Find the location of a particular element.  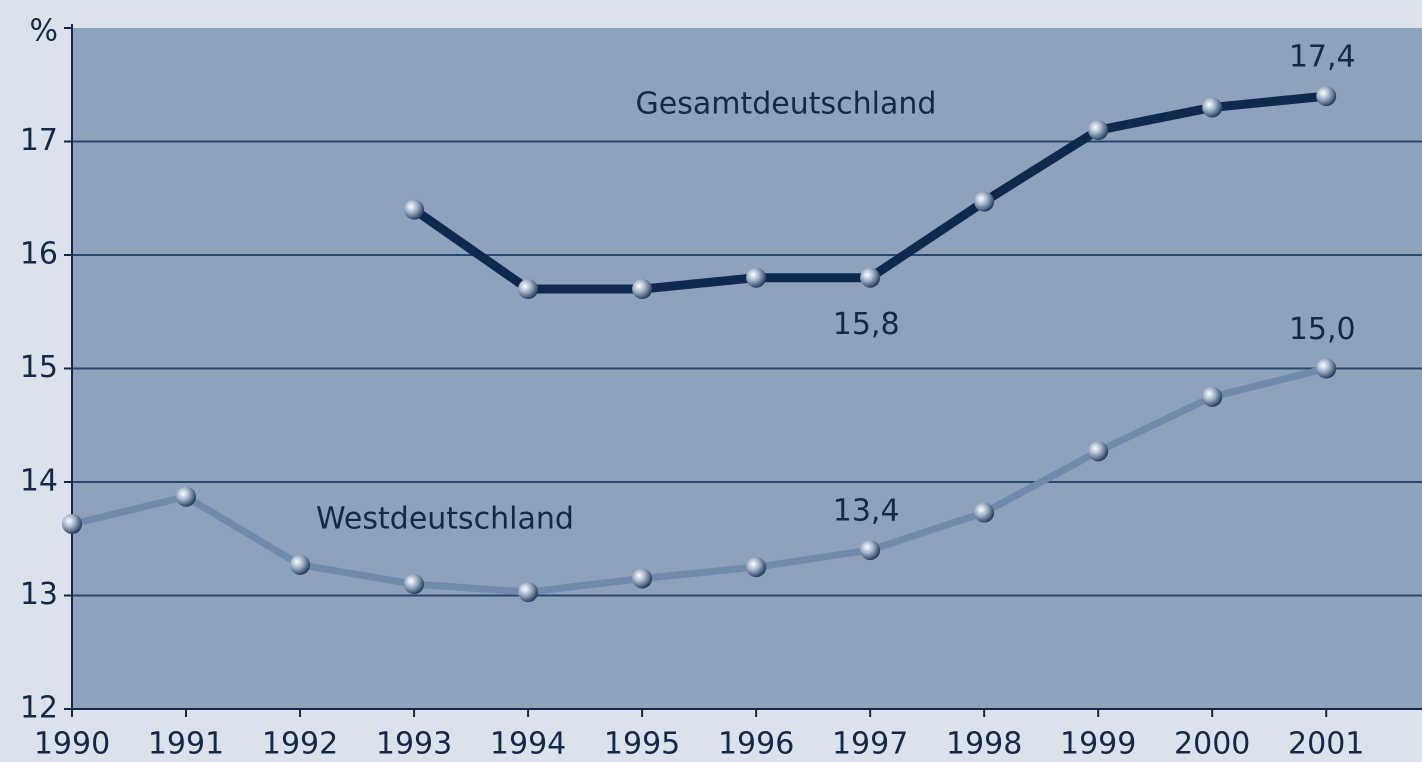

data-label: 15,0 is located at coordinates (1322, 329).